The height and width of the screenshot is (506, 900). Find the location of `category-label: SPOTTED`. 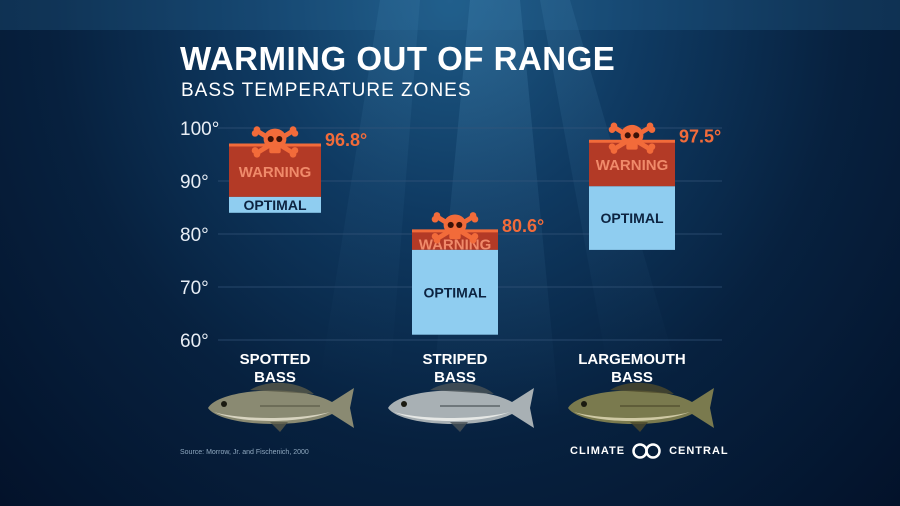

category-label: SPOTTED is located at coordinates (275, 359).